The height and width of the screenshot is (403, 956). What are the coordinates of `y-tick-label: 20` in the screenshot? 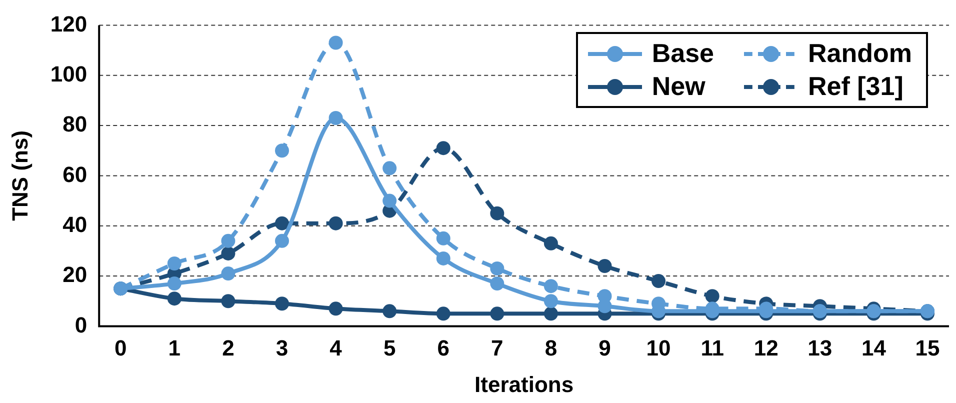 It's located at (75, 275).